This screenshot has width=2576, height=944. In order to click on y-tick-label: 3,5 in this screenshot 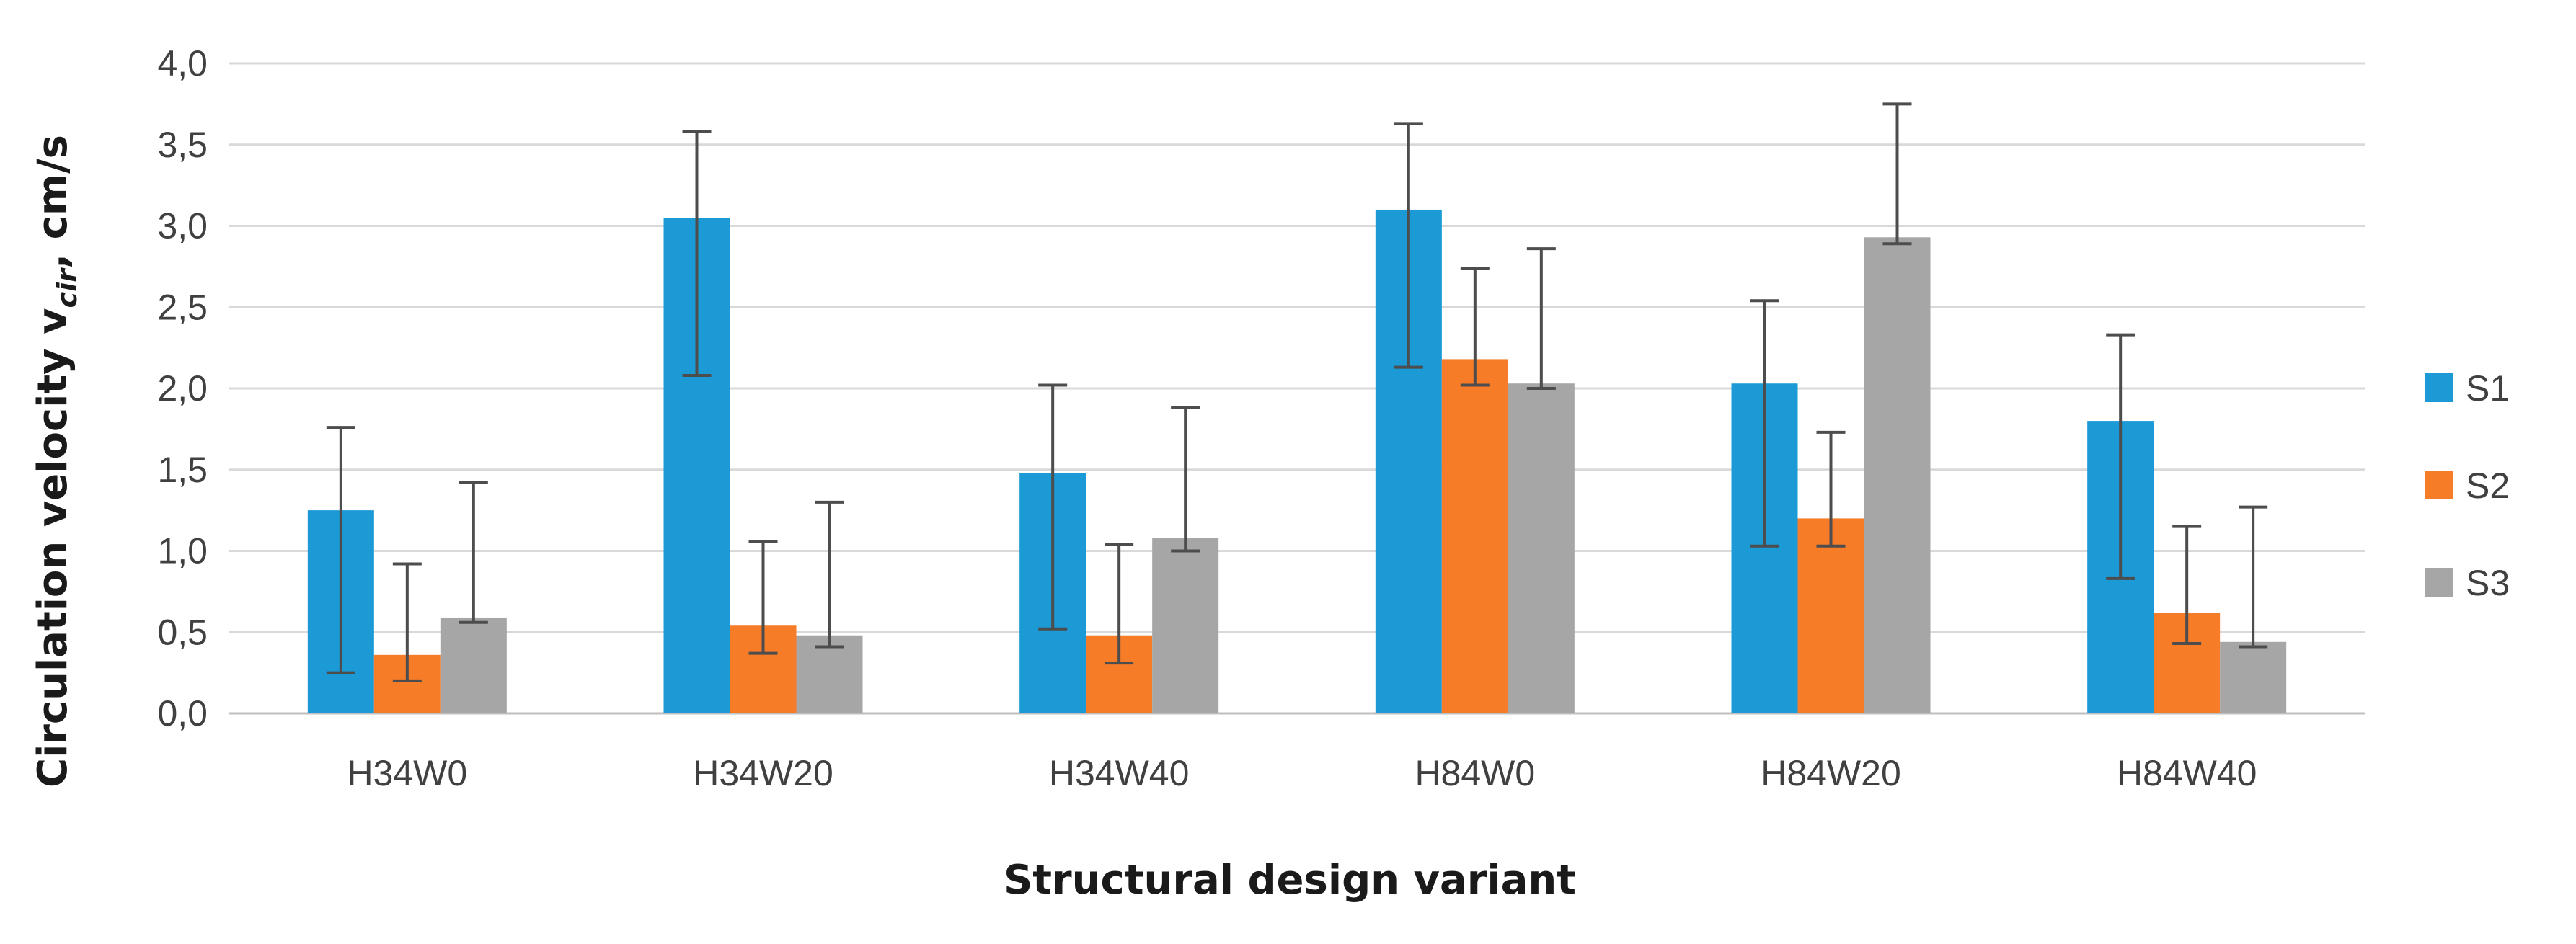, I will do `click(182, 145)`.